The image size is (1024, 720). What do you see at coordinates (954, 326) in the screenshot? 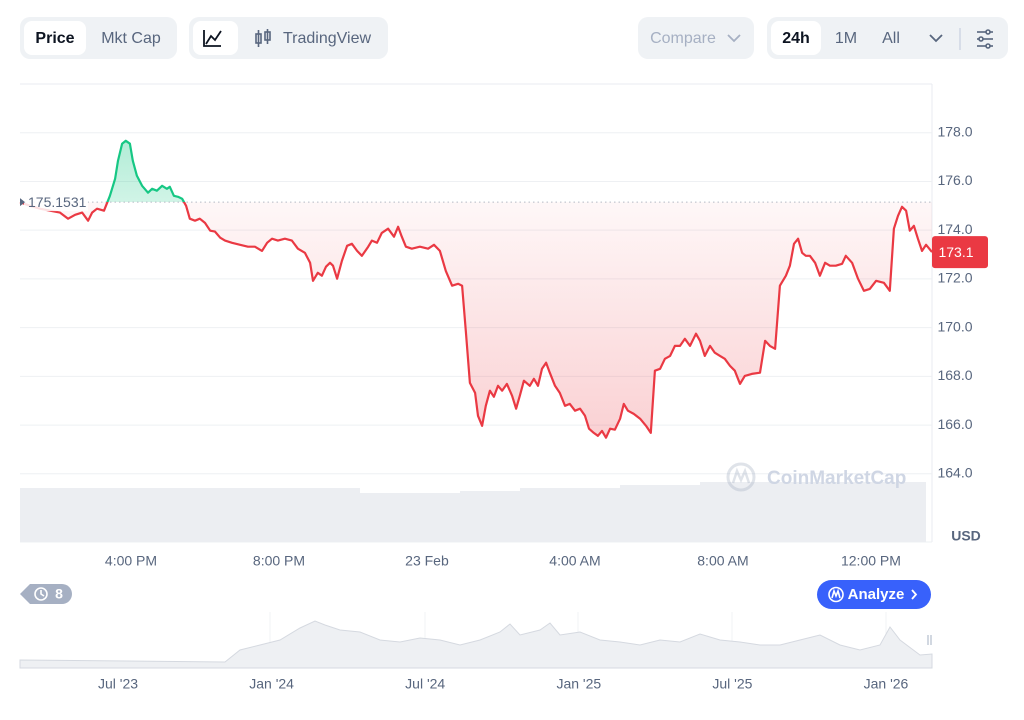
I see `y-tick-label: 170.0` at bounding box center [954, 326].